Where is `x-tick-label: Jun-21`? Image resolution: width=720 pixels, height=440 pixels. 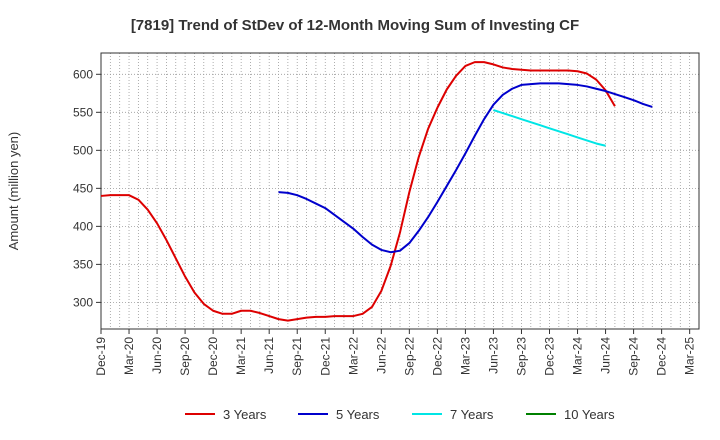 x-tick-label: Jun-21 is located at coordinates (269, 355).